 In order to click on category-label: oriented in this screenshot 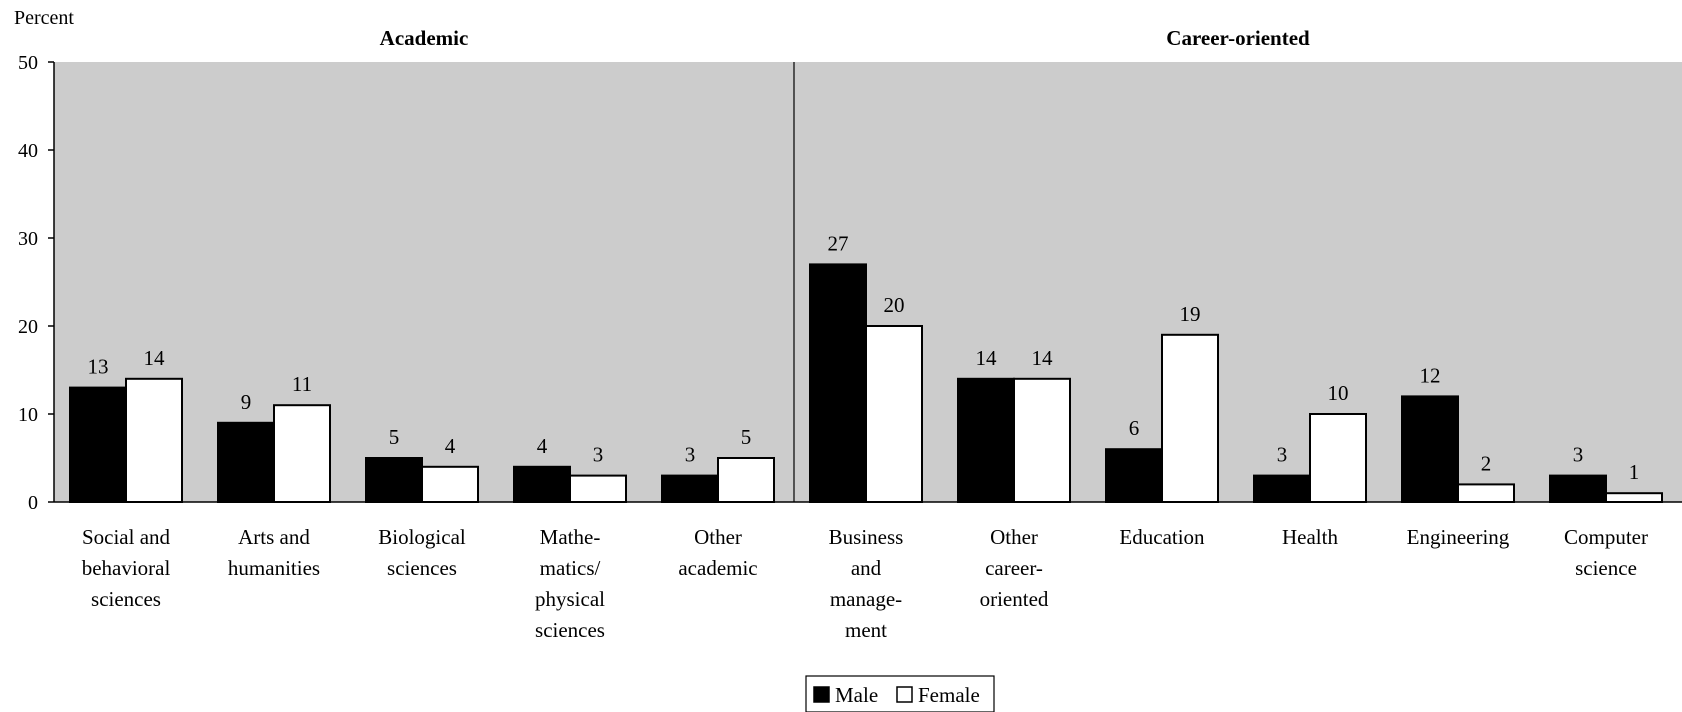, I will do `click(1014, 599)`.